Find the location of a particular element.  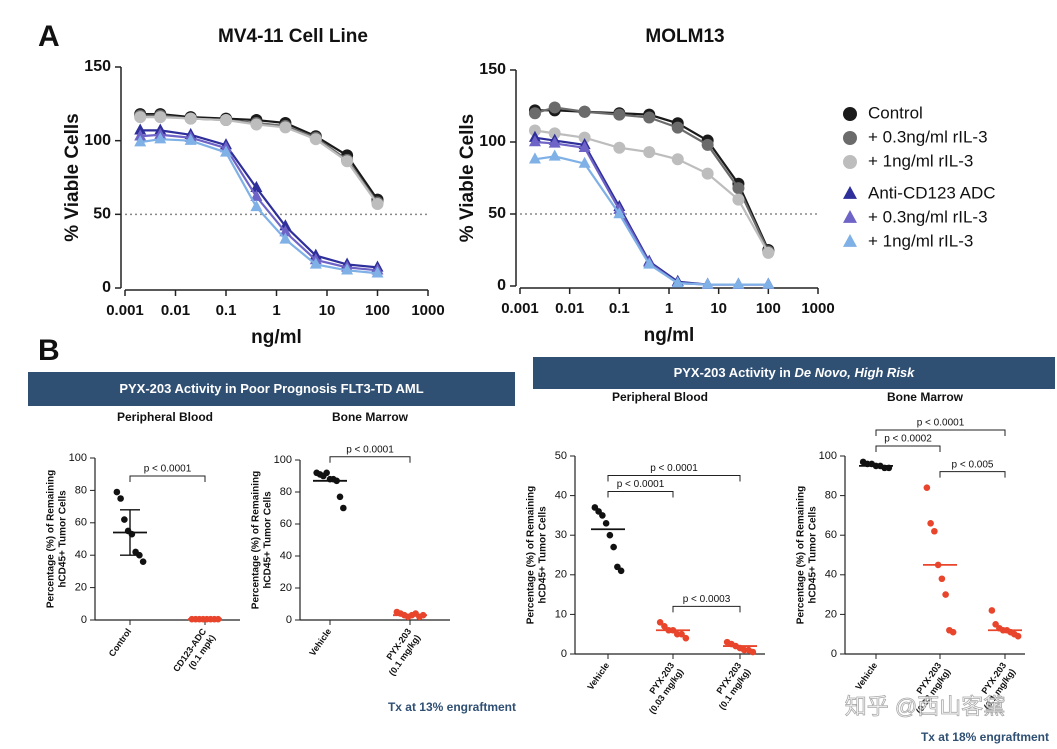

x-tick-label: 0.01 is located at coordinates (175, 310).